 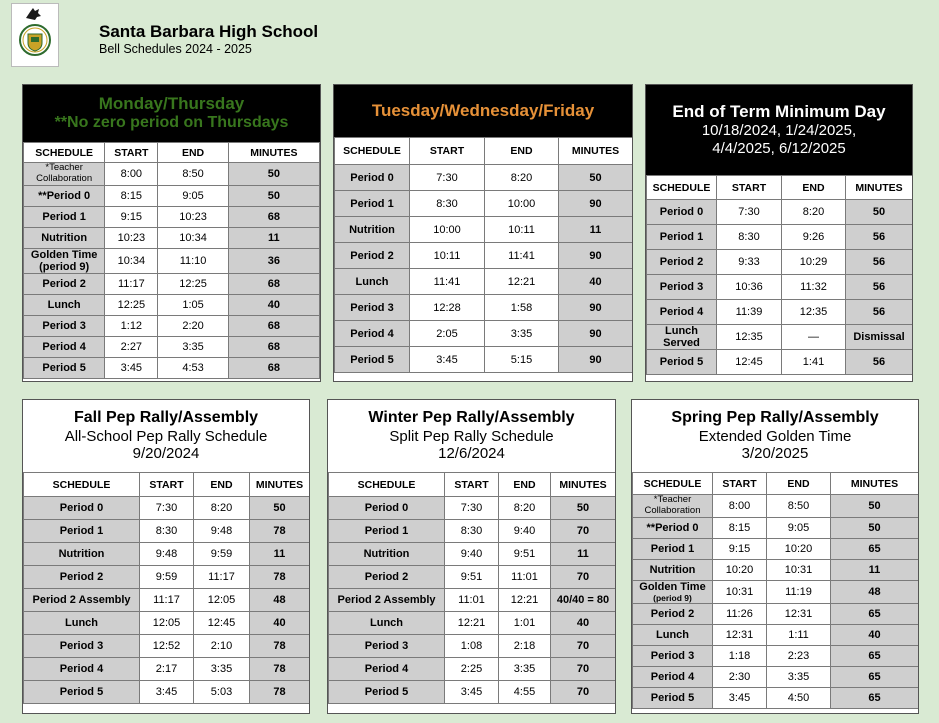 What do you see at coordinates (64, 174) in the screenshot?
I see `schedule-cell: *Teacher Collaboration` at bounding box center [64, 174].